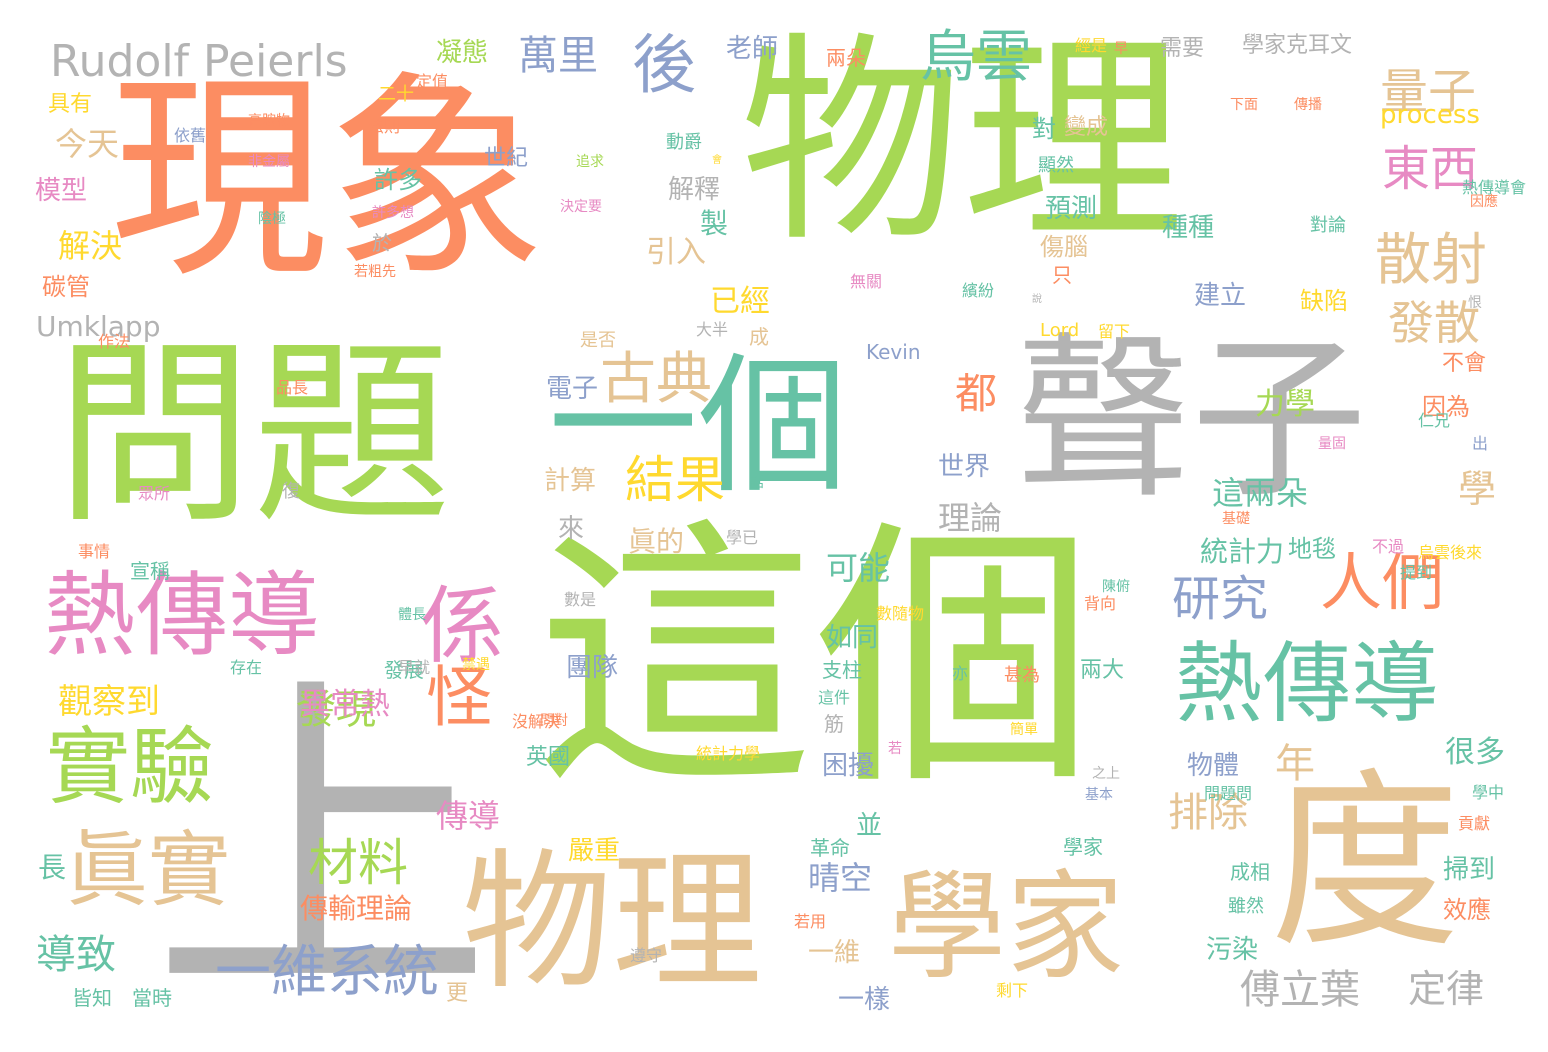 The height and width of the screenshot is (1052, 1548). Describe the element at coordinates (432, 81) in the screenshot. I see `cloud-word: 定值` at that location.